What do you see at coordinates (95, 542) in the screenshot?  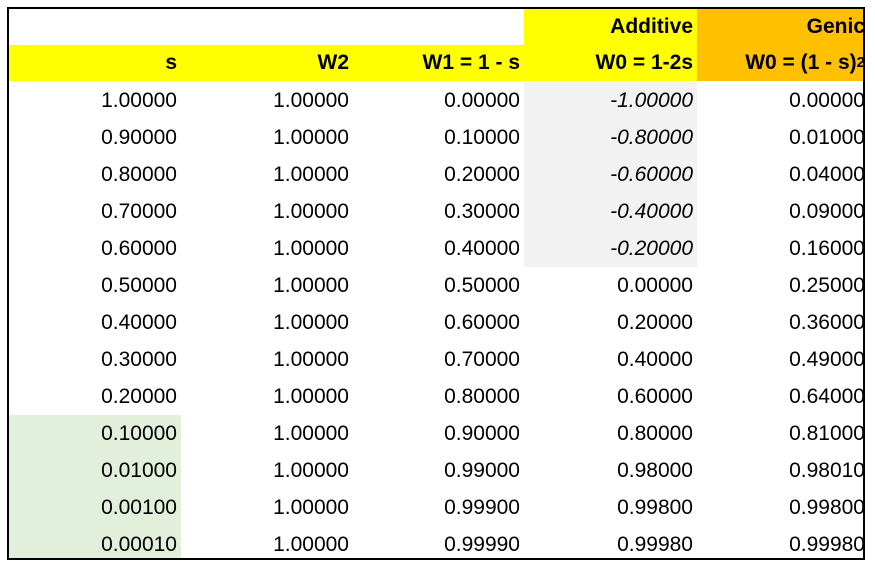 I see `cell-s: 0.00010` at bounding box center [95, 542].